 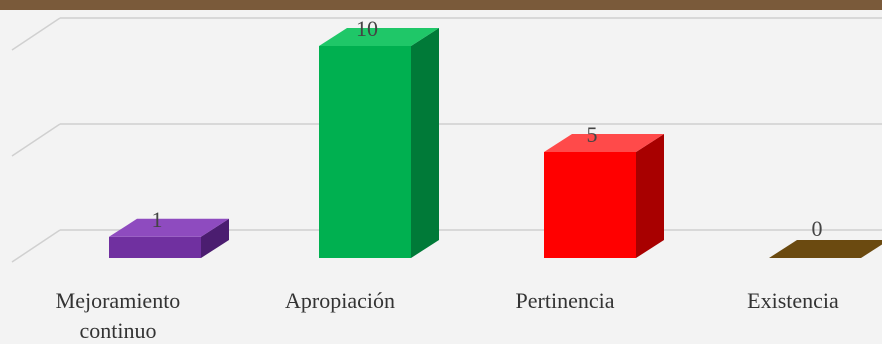 What do you see at coordinates (793, 300) in the screenshot?
I see `category-label: Existencia` at bounding box center [793, 300].